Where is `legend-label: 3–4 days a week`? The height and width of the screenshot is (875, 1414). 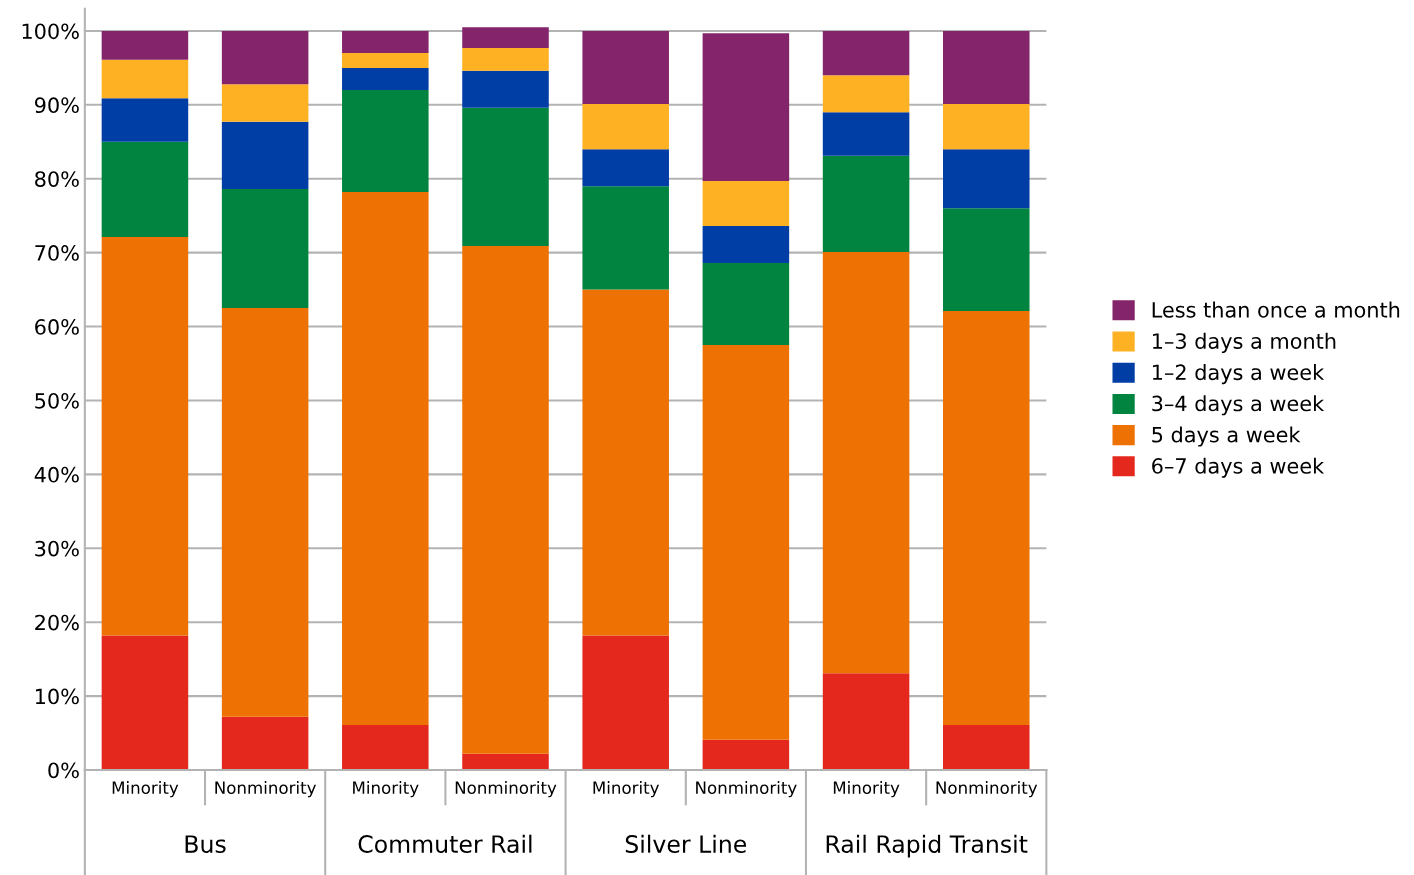 legend-label: 3–4 days a week is located at coordinates (1238, 405).